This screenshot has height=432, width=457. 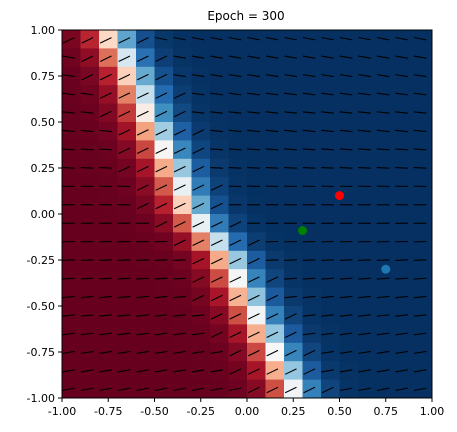 What do you see at coordinates (245, 16) in the screenshot?
I see `chart-title: Epoch = 300` at bounding box center [245, 16].